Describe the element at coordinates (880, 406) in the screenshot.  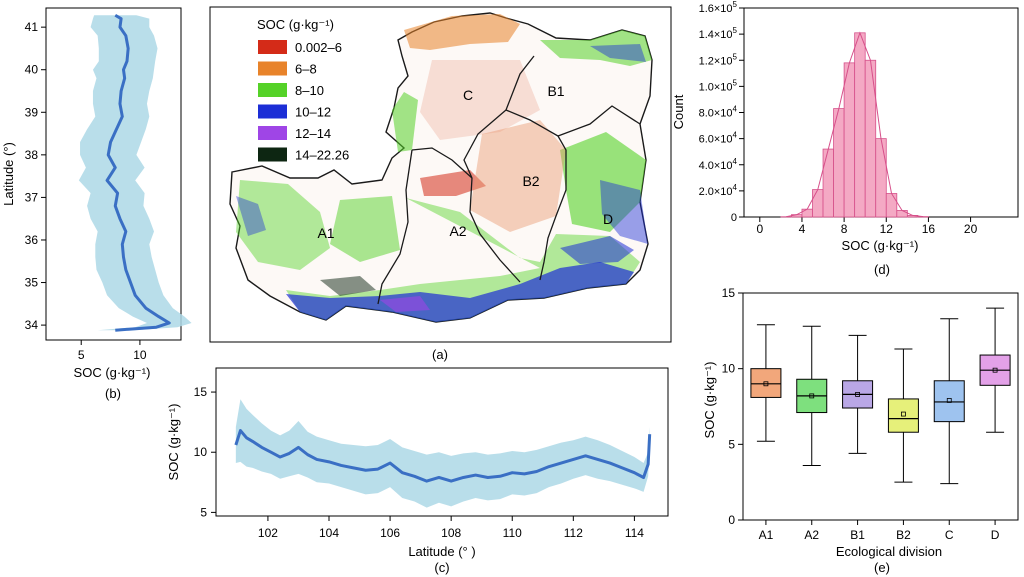
I see `panel-e-frame` at that location.